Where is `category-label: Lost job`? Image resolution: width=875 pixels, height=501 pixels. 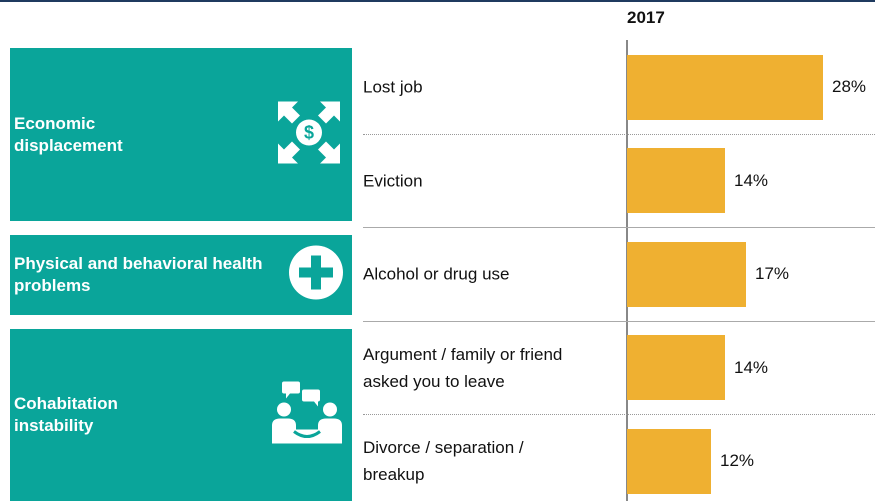
category-label: Lost job is located at coordinates (393, 87).